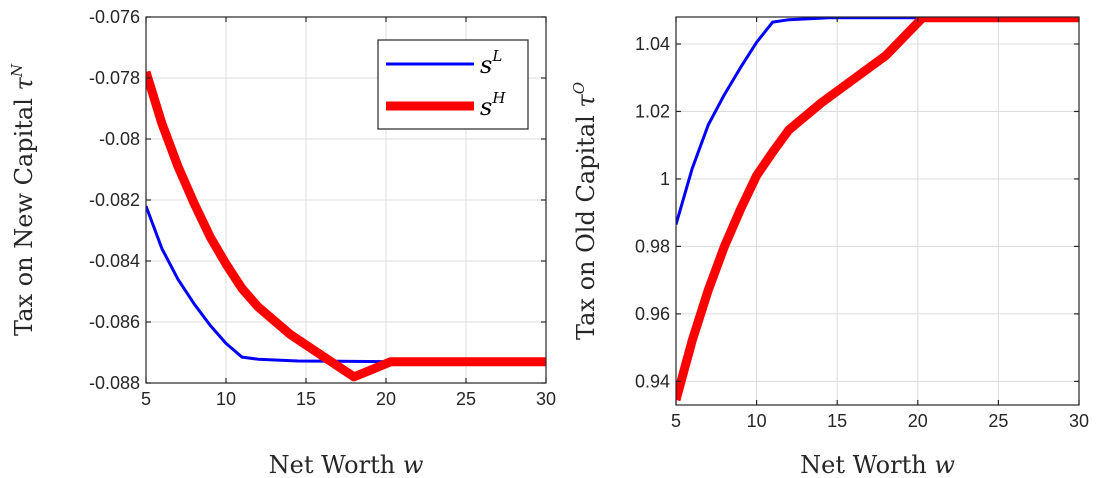 The height and width of the screenshot is (478, 1096). I want to click on legend-entry: sL, so click(491, 63).